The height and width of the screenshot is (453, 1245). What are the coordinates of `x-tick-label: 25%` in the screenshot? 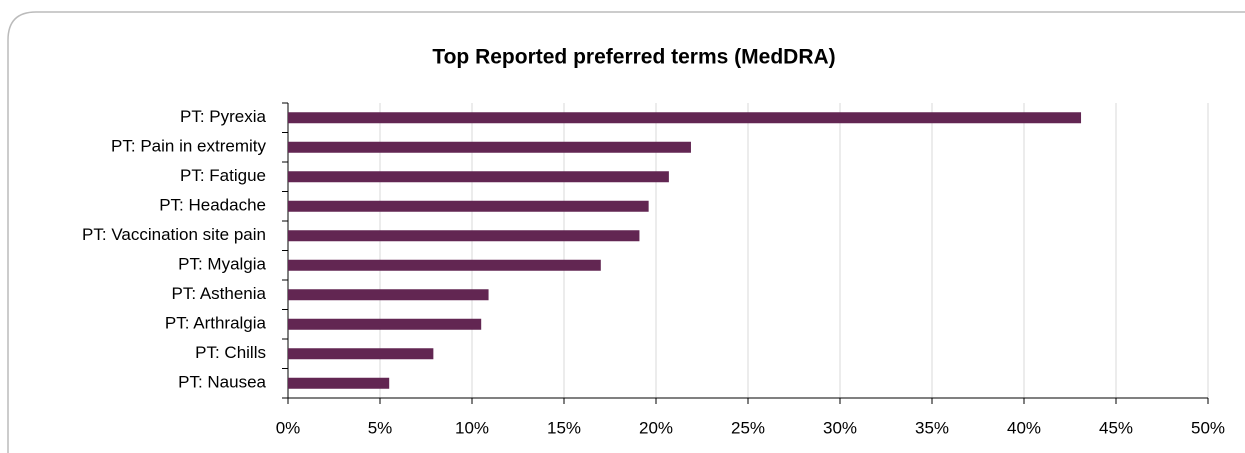 It's located at (748, 427).